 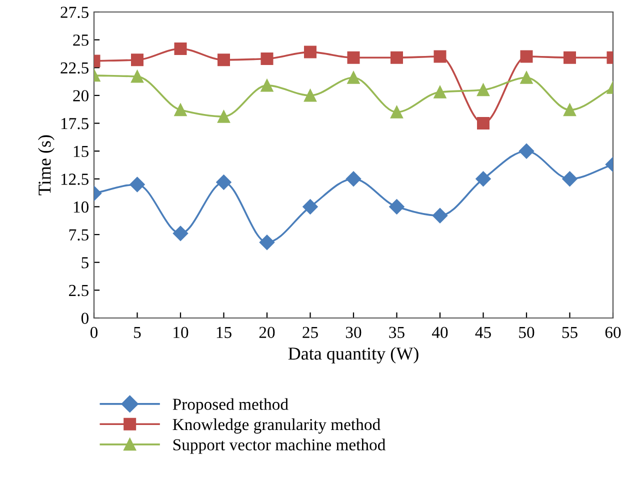 What do you see at coordinates (440, 332) in the screenshot?
I see `x-tick-label: 40` at bounding box center [440, 332].